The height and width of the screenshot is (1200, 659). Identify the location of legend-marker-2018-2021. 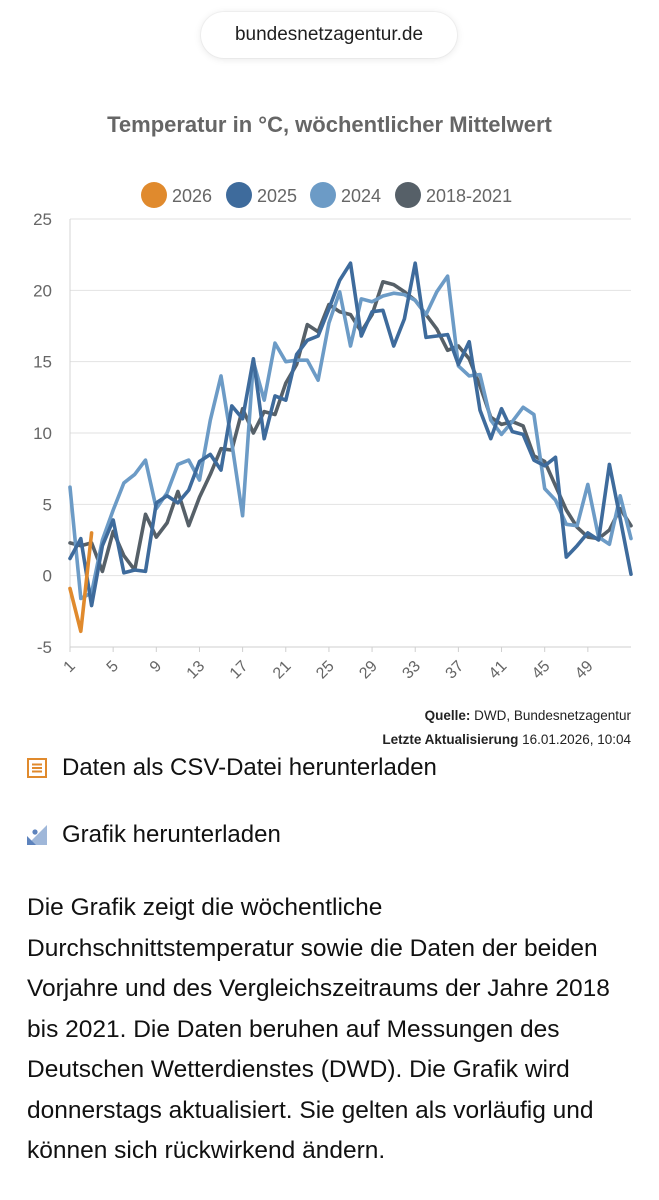
(408, 195).